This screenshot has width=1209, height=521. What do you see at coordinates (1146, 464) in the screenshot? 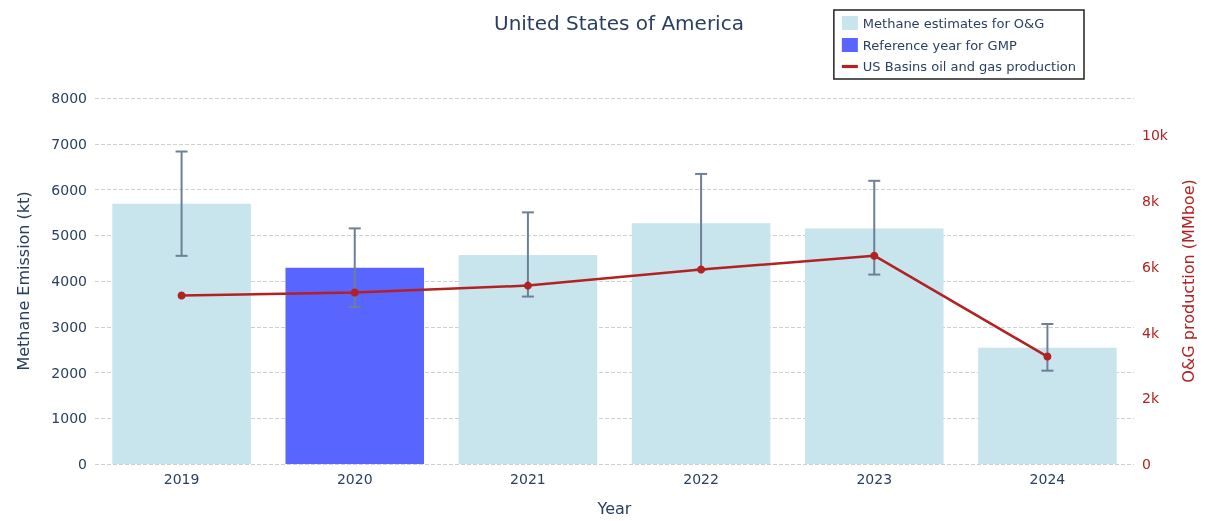
I see `y2-tick-label: 0` at bounding box center [1146, 464].